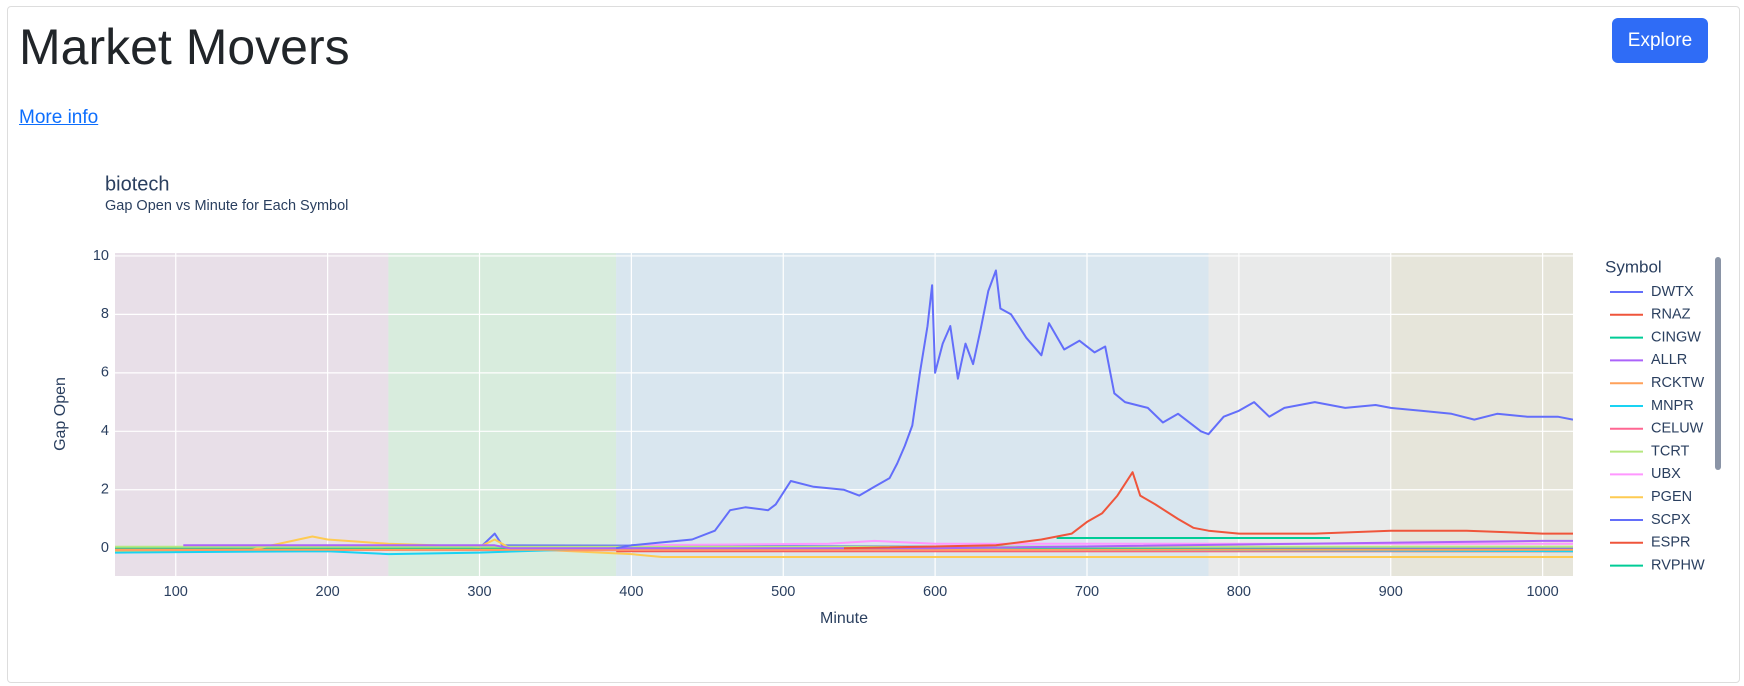 This screenshot has width=1744, height=686. Describe the element at coordinates (1718, 363) in the screenshot. I see `legend-scrollbar` at that location.